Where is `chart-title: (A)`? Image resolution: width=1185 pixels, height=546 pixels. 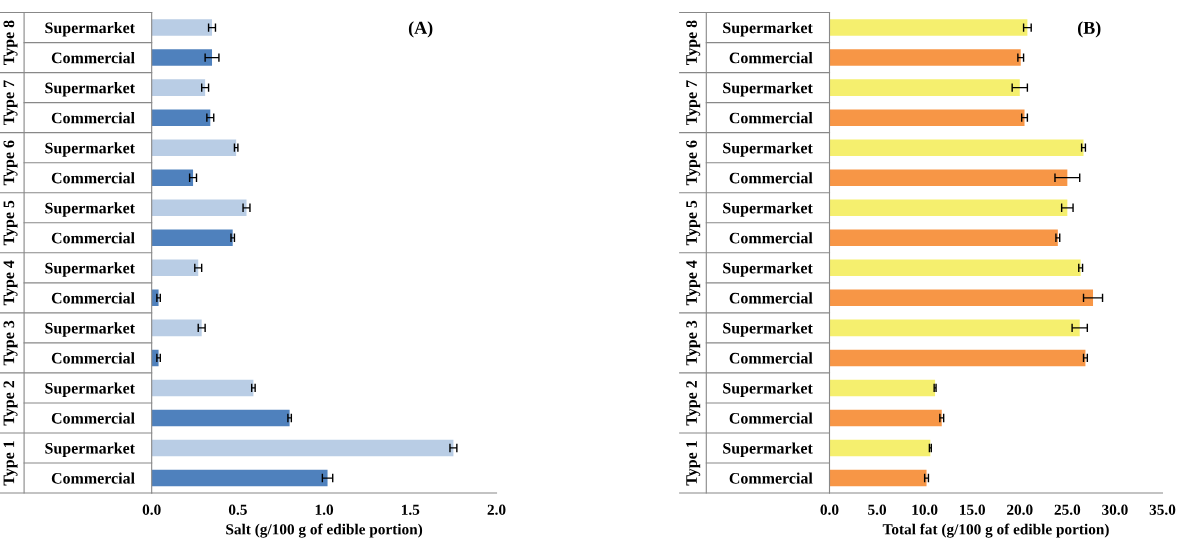
chart-title: (A) is located at coordinates (420, 29).